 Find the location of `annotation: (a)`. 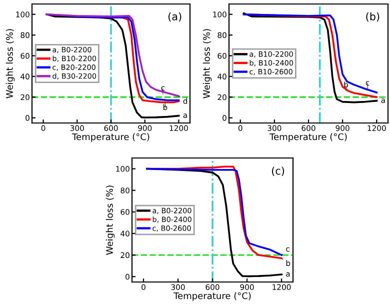

annotation: (a) is located at coordinates (175, 17).